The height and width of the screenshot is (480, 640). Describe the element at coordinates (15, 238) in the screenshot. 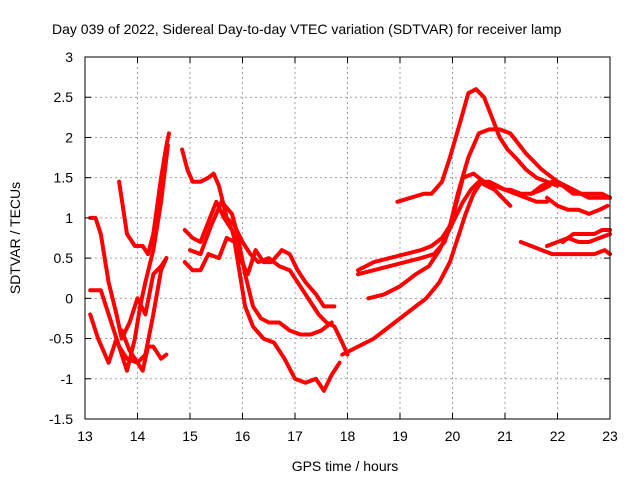

I see `y-axis-label: SDTVAR / TECUs` at that location.